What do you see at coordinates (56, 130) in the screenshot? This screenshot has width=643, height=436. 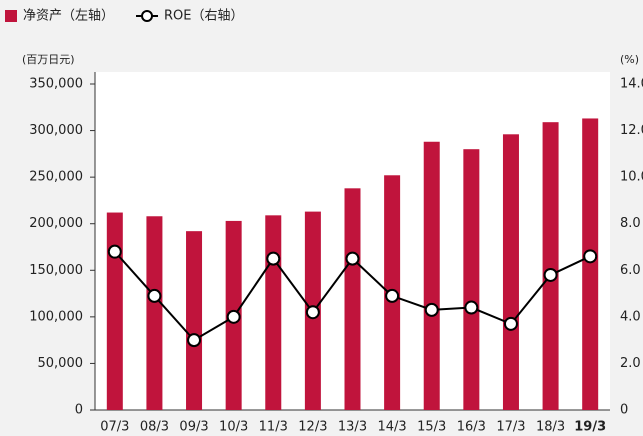 I see `y-tick-label: 300,000` at bounding box center [56, 130].